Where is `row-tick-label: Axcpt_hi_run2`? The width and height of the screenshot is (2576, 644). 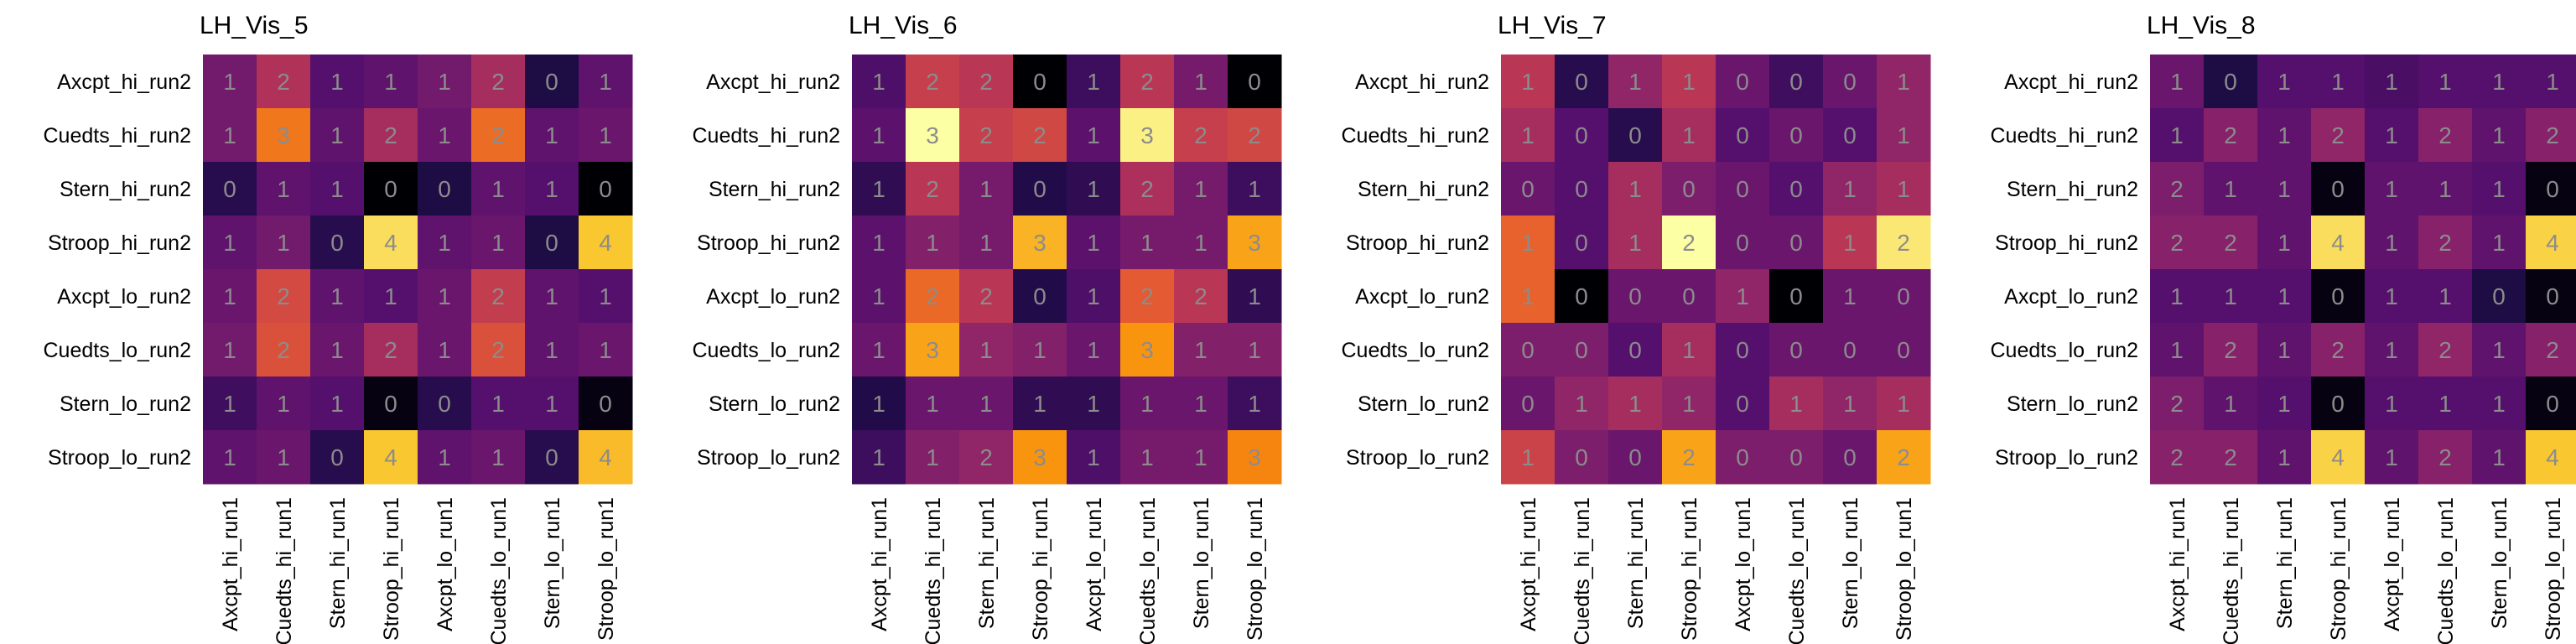 row-tick-label: Axcpt_hi_run2 is located at coordinates (773, 82).